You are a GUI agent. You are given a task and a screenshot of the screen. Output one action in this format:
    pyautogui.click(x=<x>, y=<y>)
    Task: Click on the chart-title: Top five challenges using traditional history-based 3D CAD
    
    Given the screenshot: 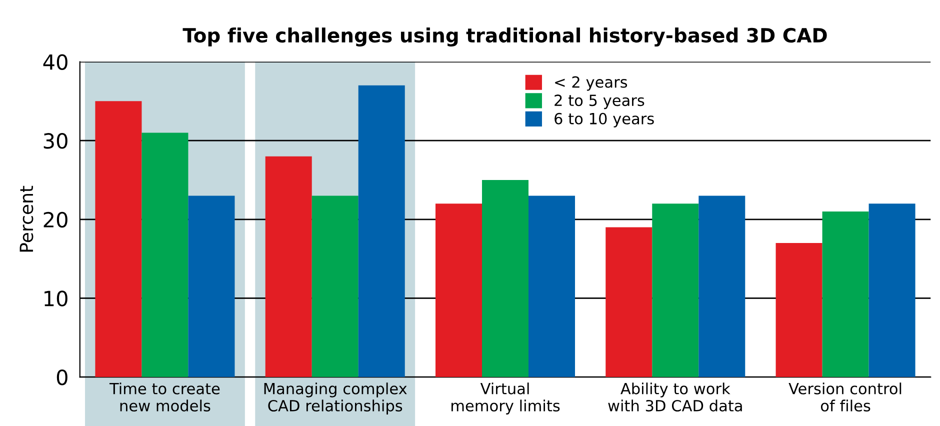 What is the action you would take?
    pyautogui.click(x=504, y=37)
    